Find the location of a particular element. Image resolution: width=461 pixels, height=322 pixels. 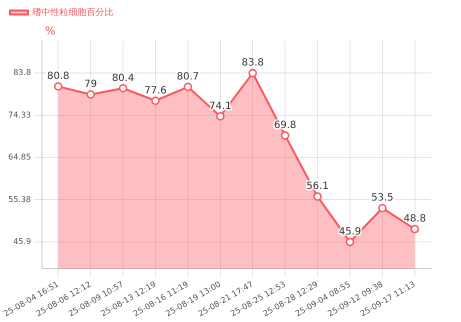

data-label: 83.8 is located at coordinates (253, 63).